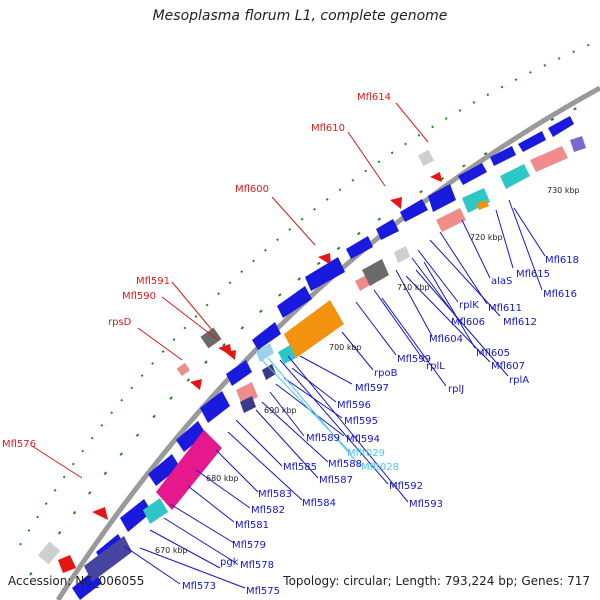  What do you see at coordinates (354, 405) in the screenshot?
I see `gene-label: Mfl596` at bounding box center [354, 405].